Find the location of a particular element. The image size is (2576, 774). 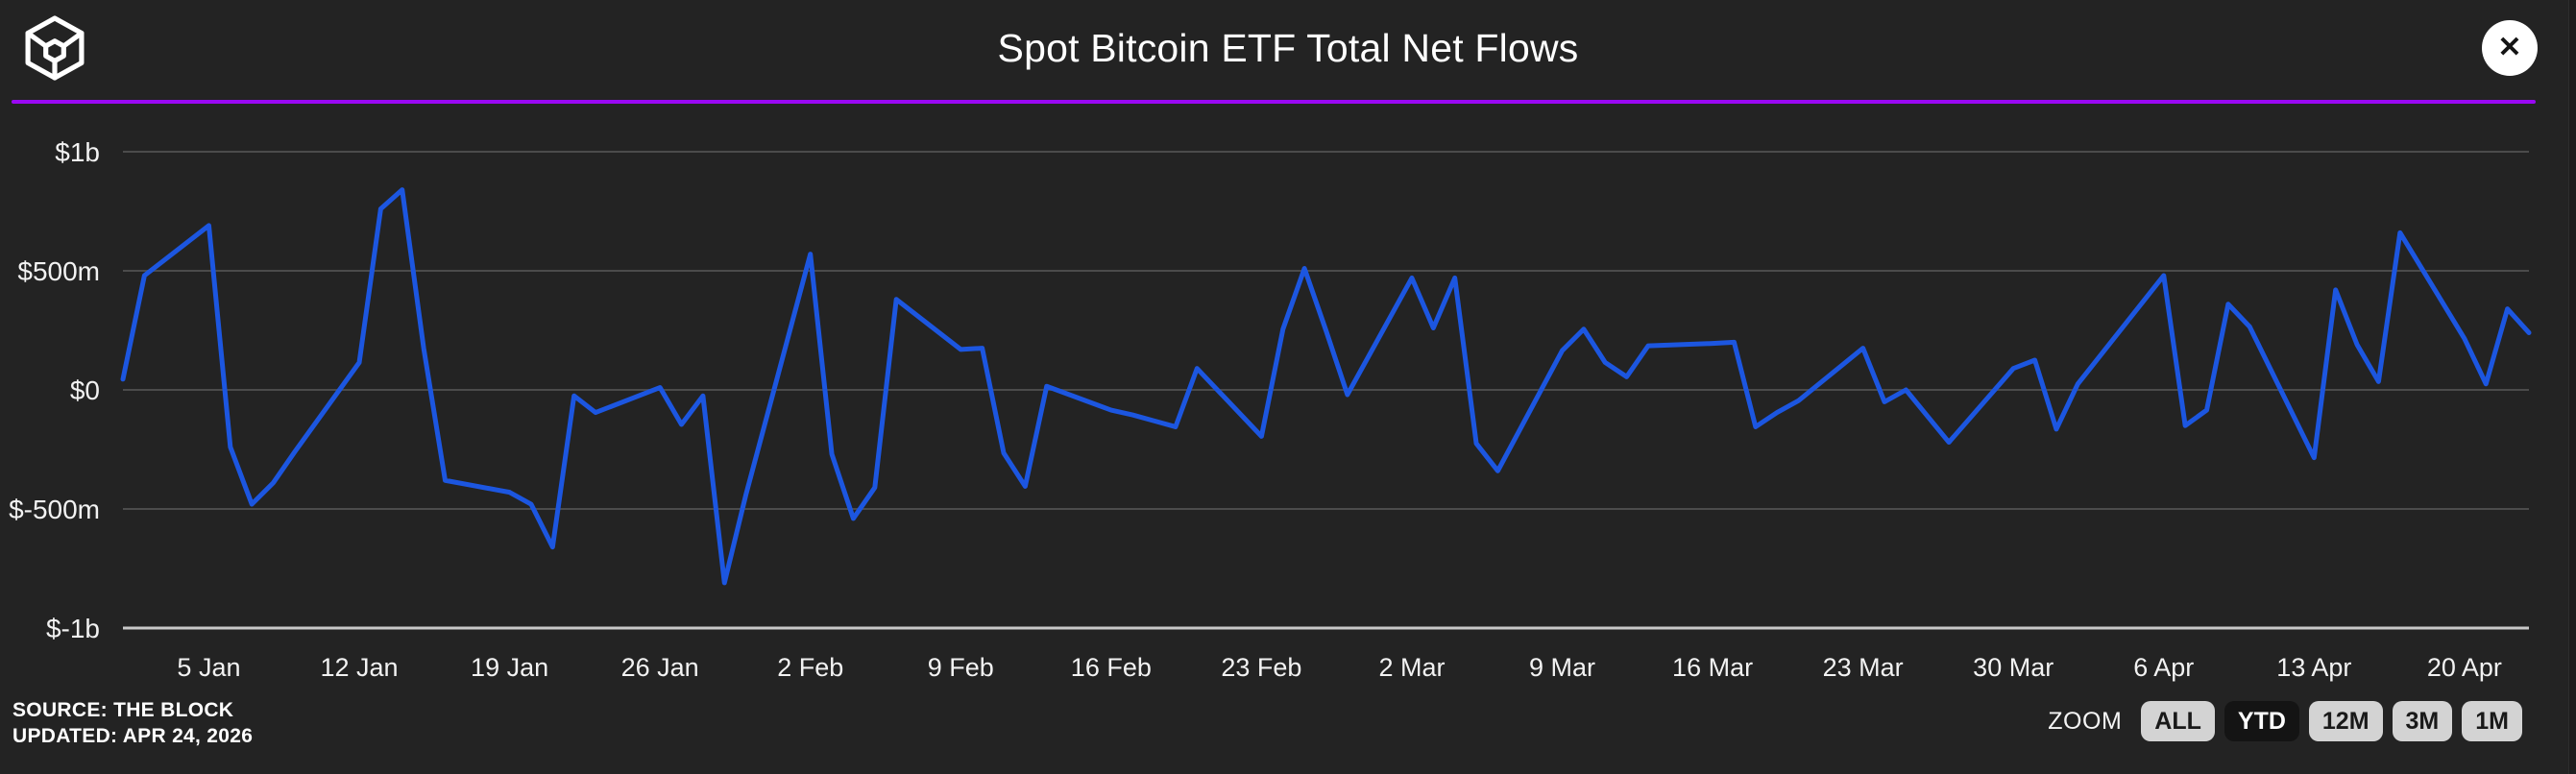

y-axis-label: $-500m is located at coordinates (54, 509).